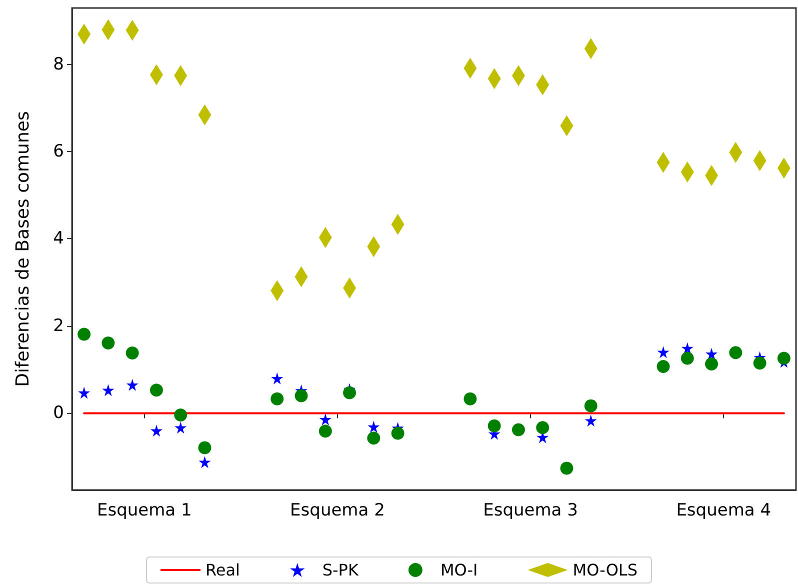 This screenshot has height=585, width=798. What do you see at coordinates (58, 326) in the screenshot?
I see `y-tick-label: 2` at bounding box center [58, 326].